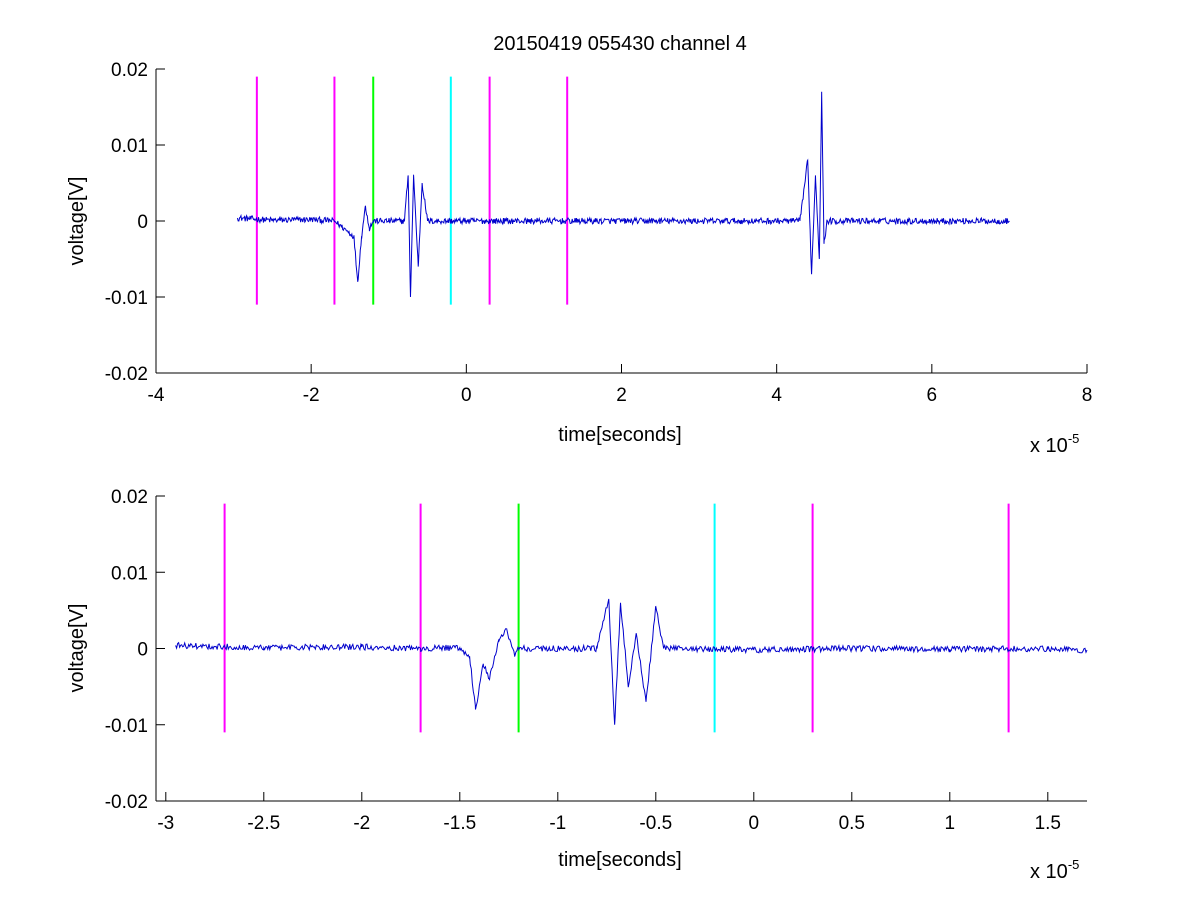 The image size is (1200, 901). What do you see at coordinates (655, 823) in the screenshot?
I see `bottom-x-tick-label: -0.5` at bounding box center [655, 823].